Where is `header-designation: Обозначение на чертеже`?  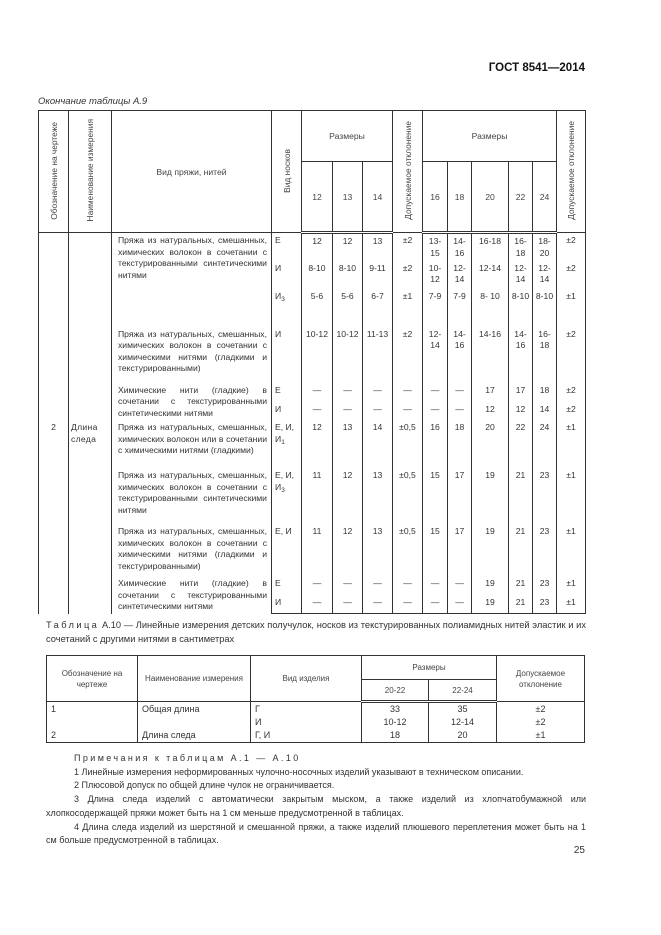
header-designation: Обозначение на чертеже is located at coordinates (92, 678).